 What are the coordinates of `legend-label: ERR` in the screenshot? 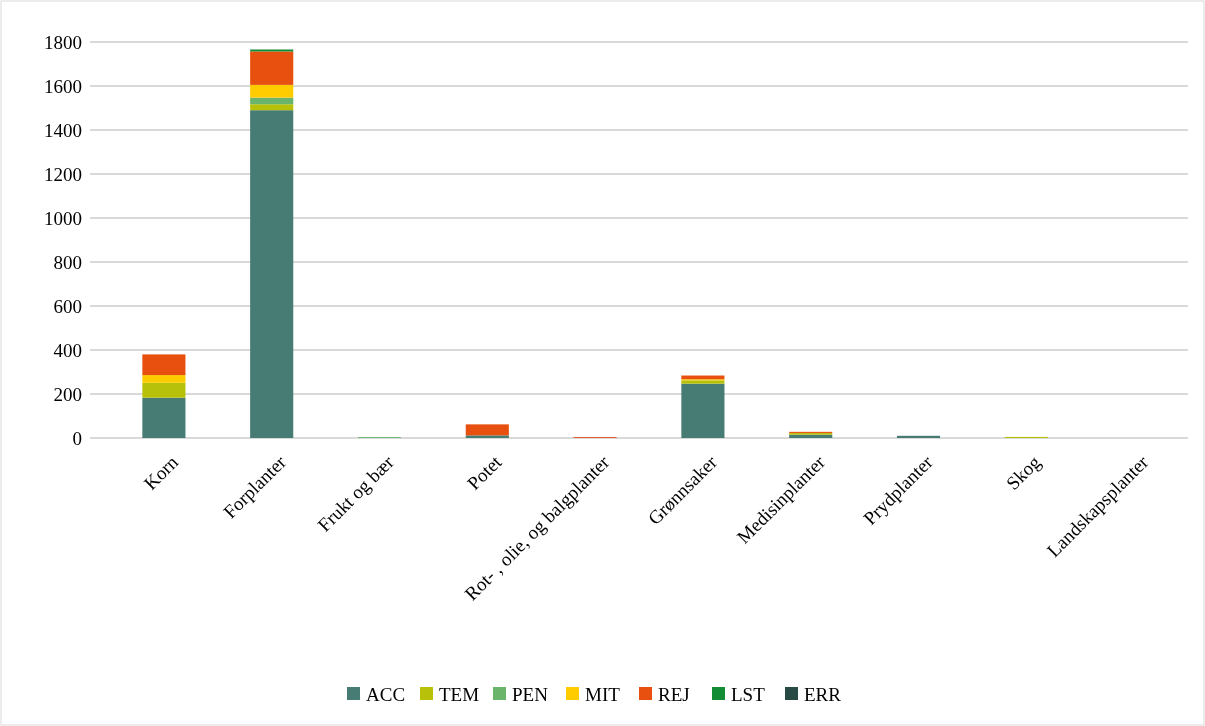 It's located at (823, 694).